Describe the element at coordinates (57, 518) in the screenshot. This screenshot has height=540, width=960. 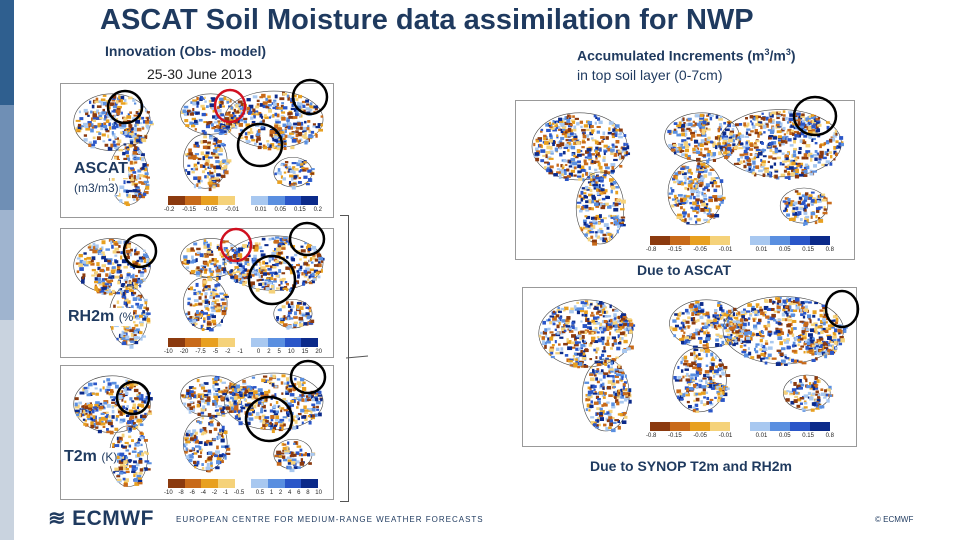
I see `ecmwf-wave-icon: ≋` at that location.